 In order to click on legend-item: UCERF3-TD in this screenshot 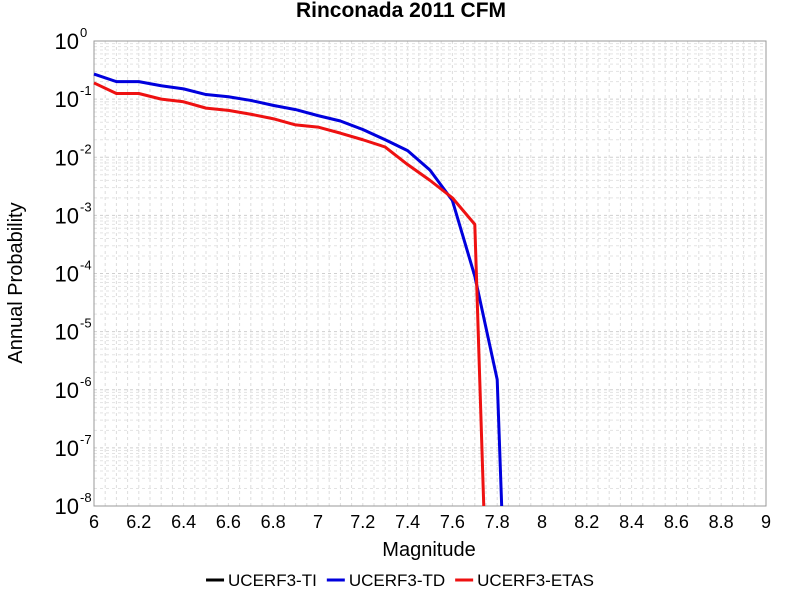, I will do `click(385, 580)`.